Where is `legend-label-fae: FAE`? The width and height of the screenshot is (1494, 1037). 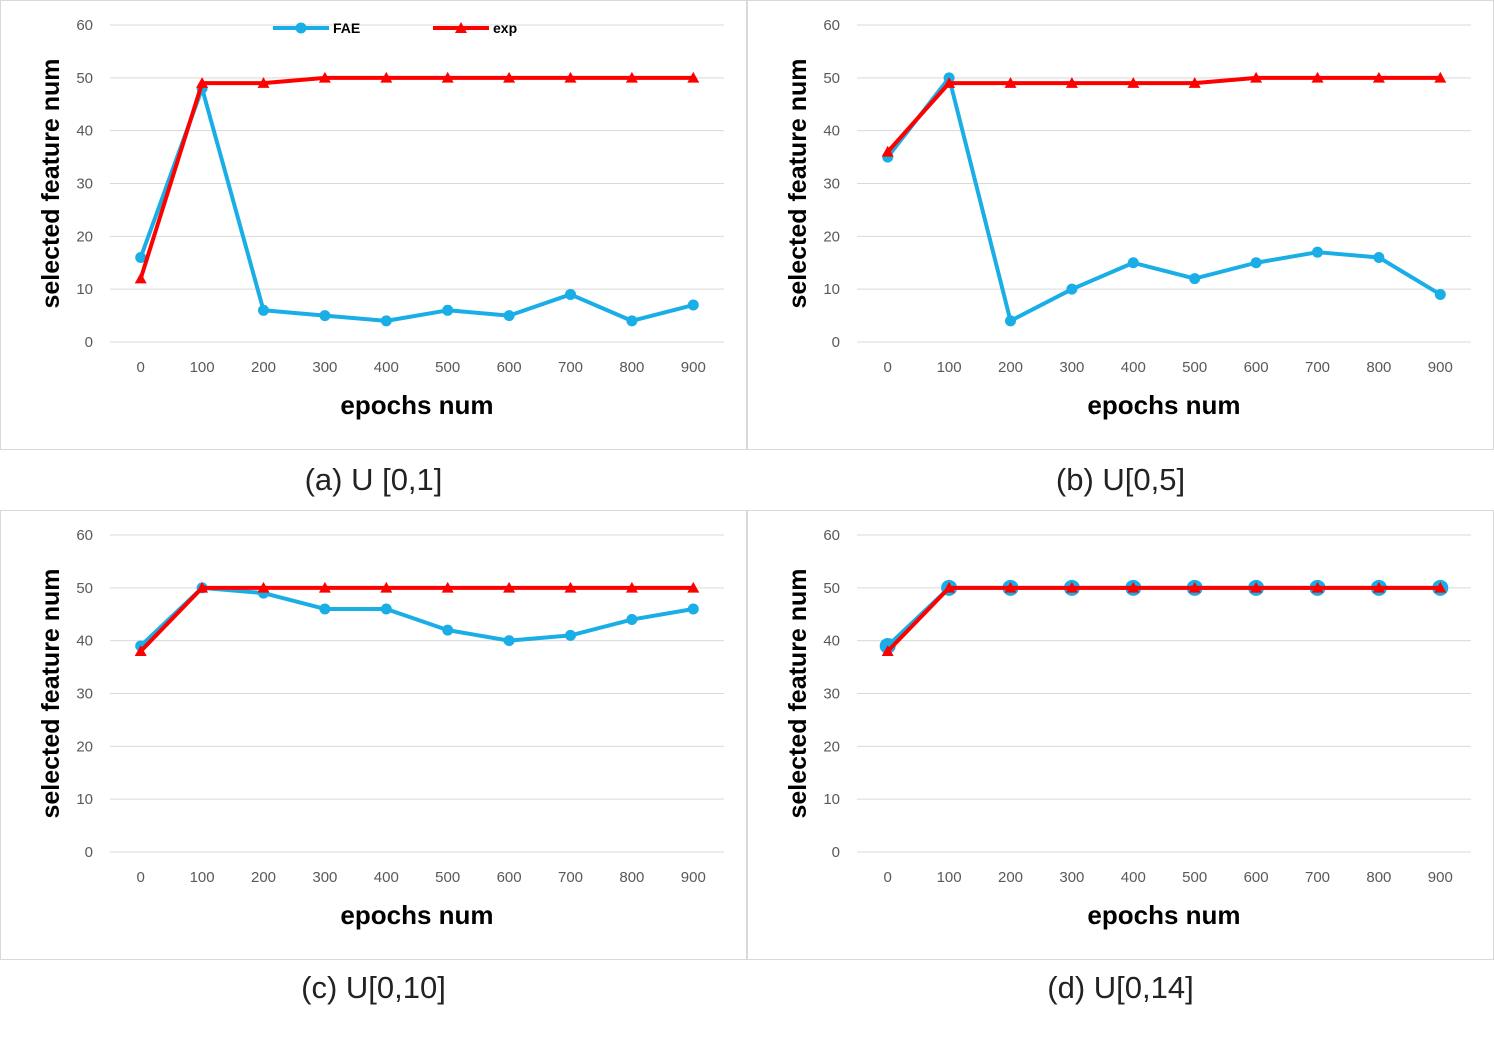 legend-label-fae: FAE is located at coordinates (346, 28).